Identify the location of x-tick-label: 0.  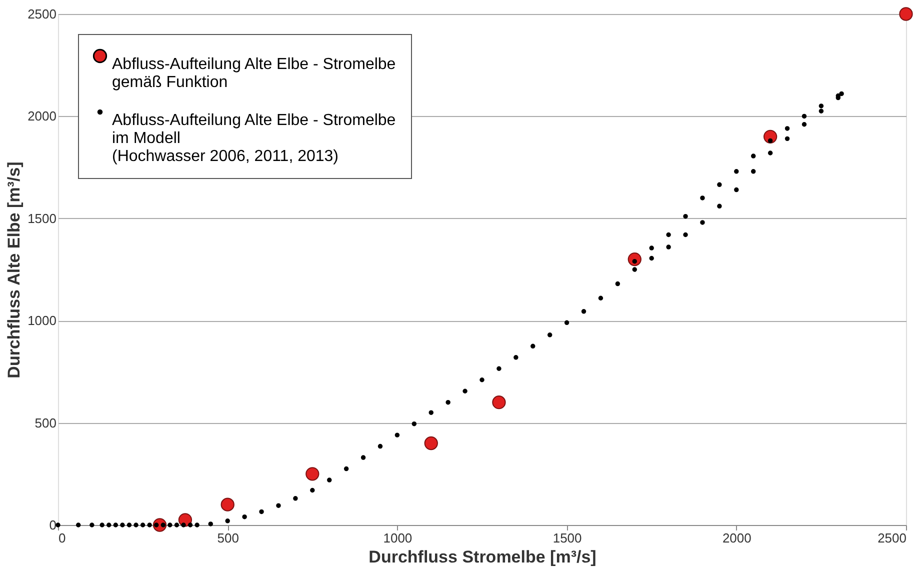
(62, 538).